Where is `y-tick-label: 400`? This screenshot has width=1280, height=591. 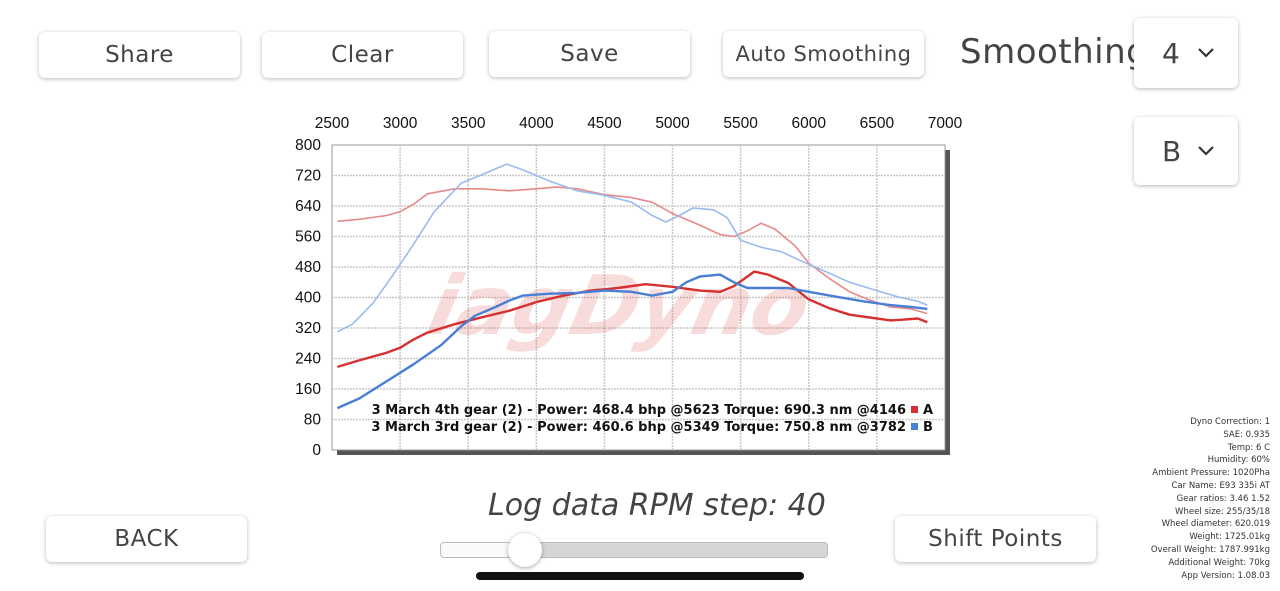
y-tick-label: 400 is located at coordinates (308, 298).